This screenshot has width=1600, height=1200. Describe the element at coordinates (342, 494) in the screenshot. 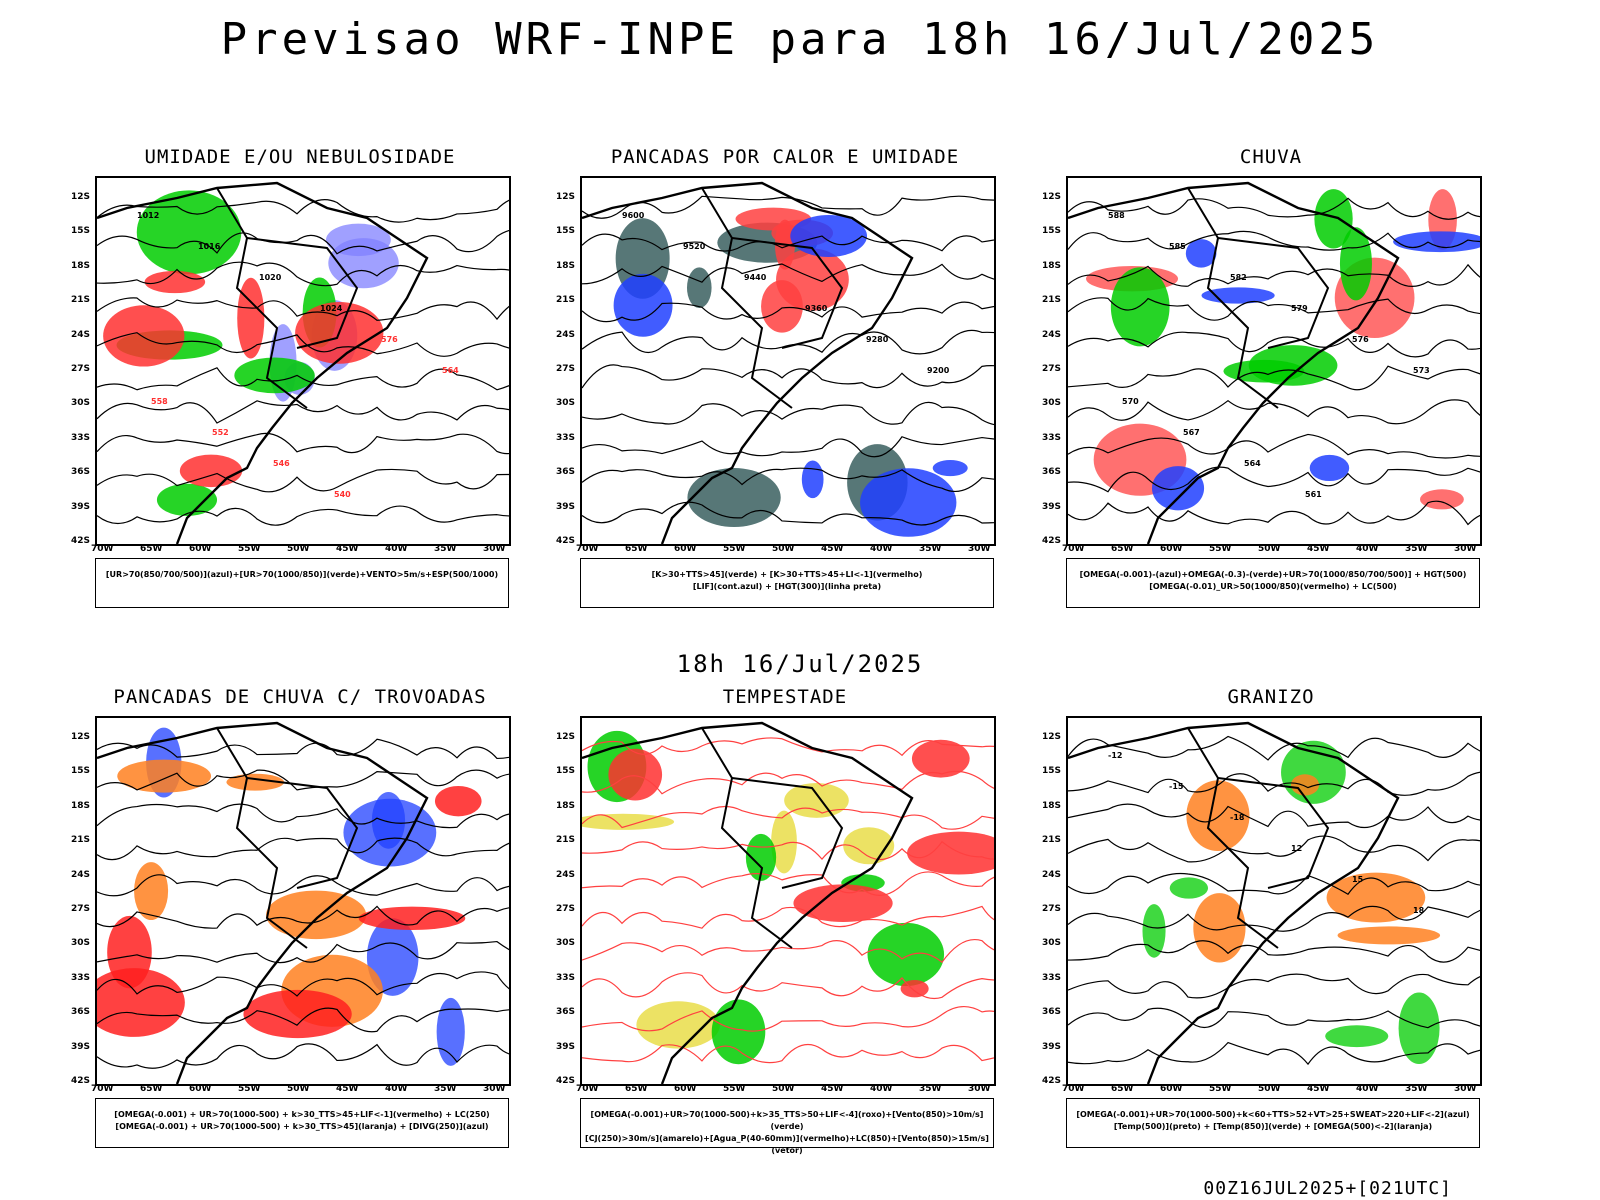

I see `contour-label: 540` at that location.